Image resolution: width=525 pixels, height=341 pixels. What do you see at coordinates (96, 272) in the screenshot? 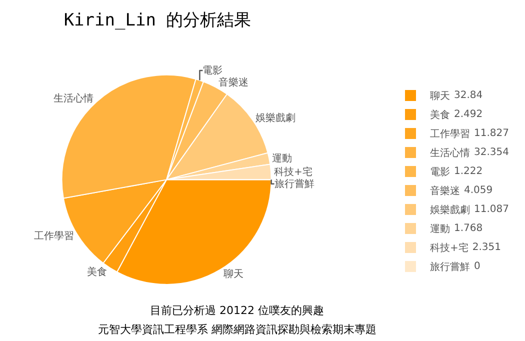
I see `slice-label: 美食` at bounding box center [96, 272].